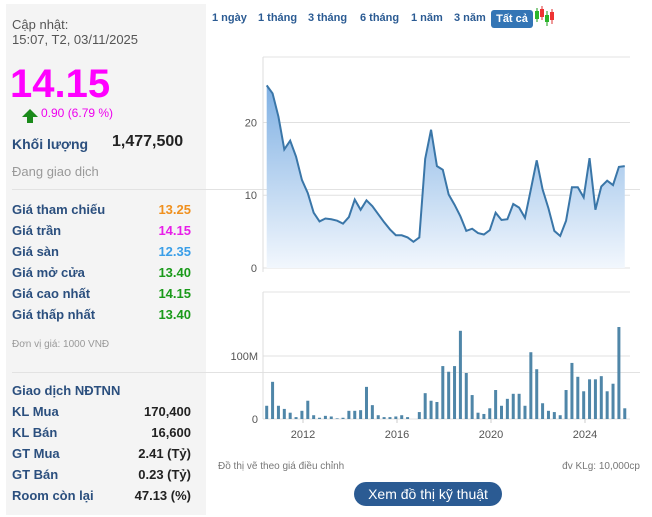  I want to click on price-unit: Đơn vị giá: 1000 VNĐ, so click(61, 344).